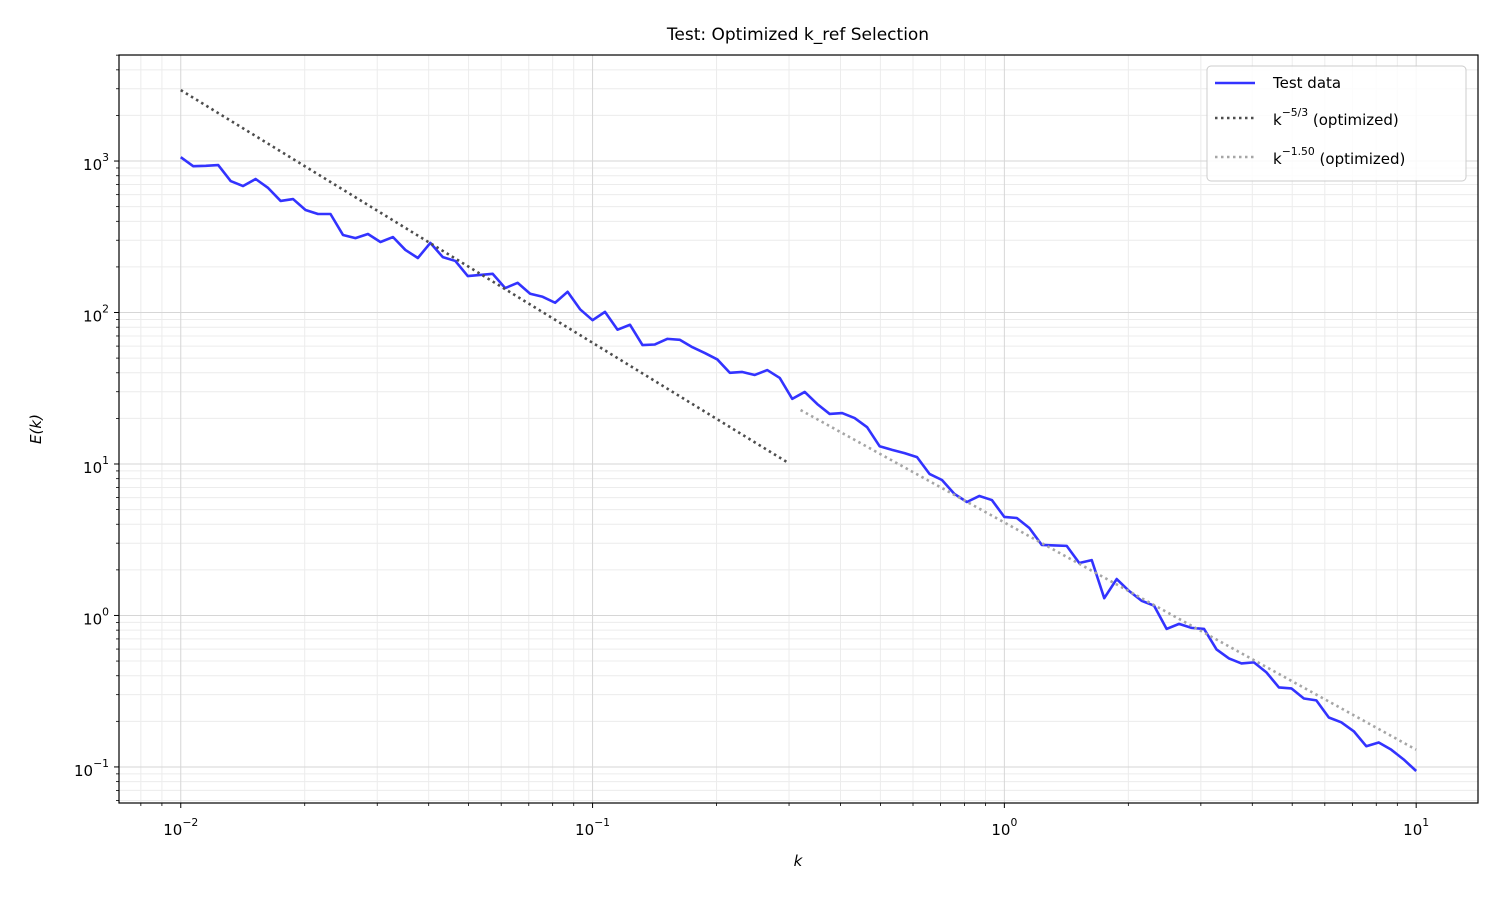  I want to click on y-tick-label: 10², so click(96, 314).